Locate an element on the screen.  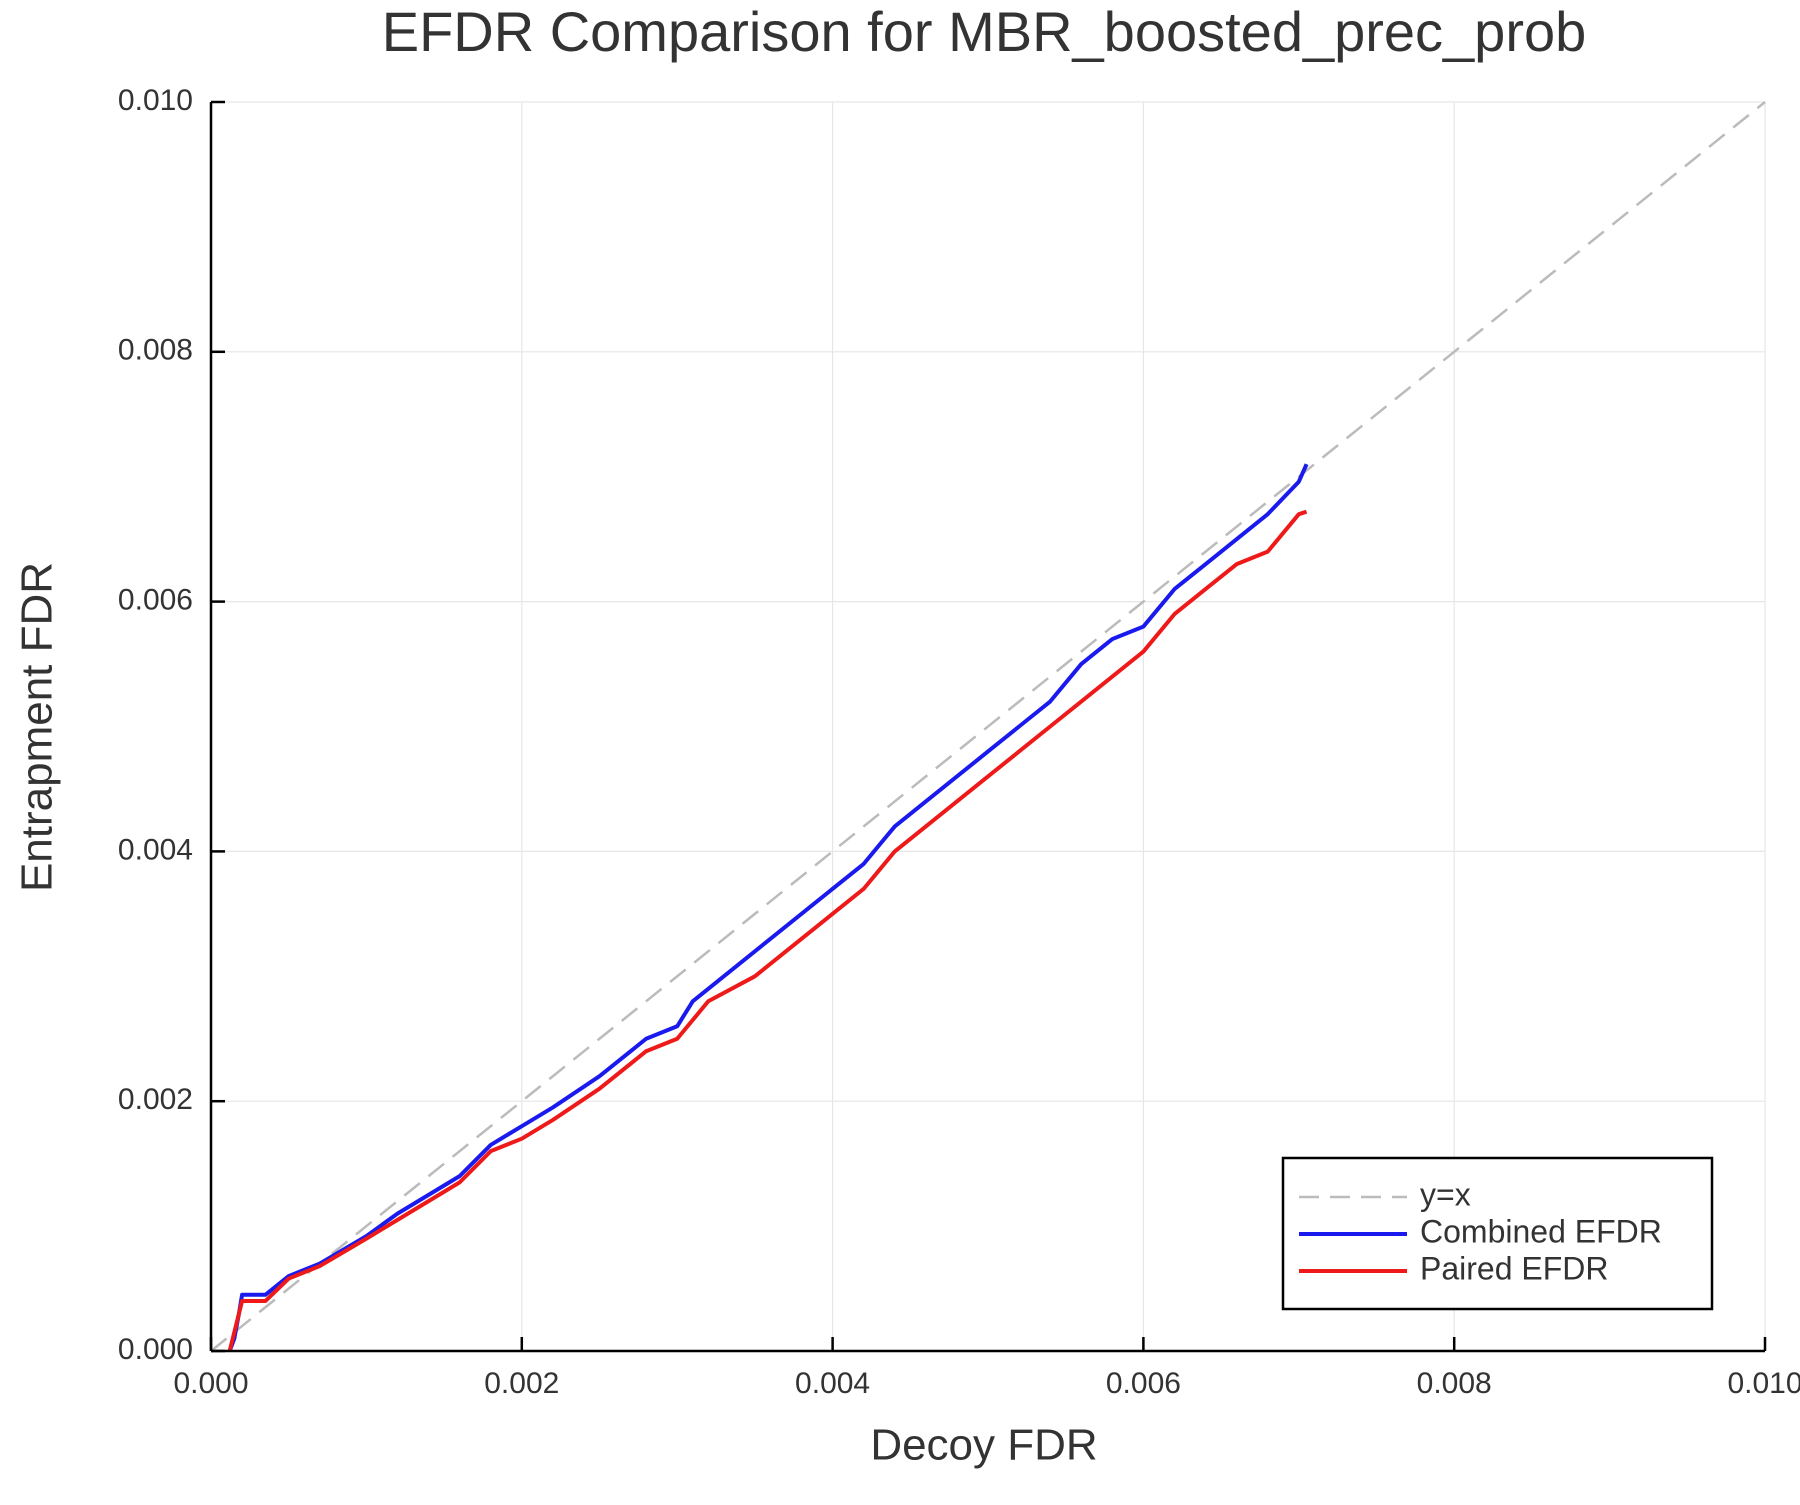
x-tick-label: 0.010 is located at coordinates (1763, 1383).